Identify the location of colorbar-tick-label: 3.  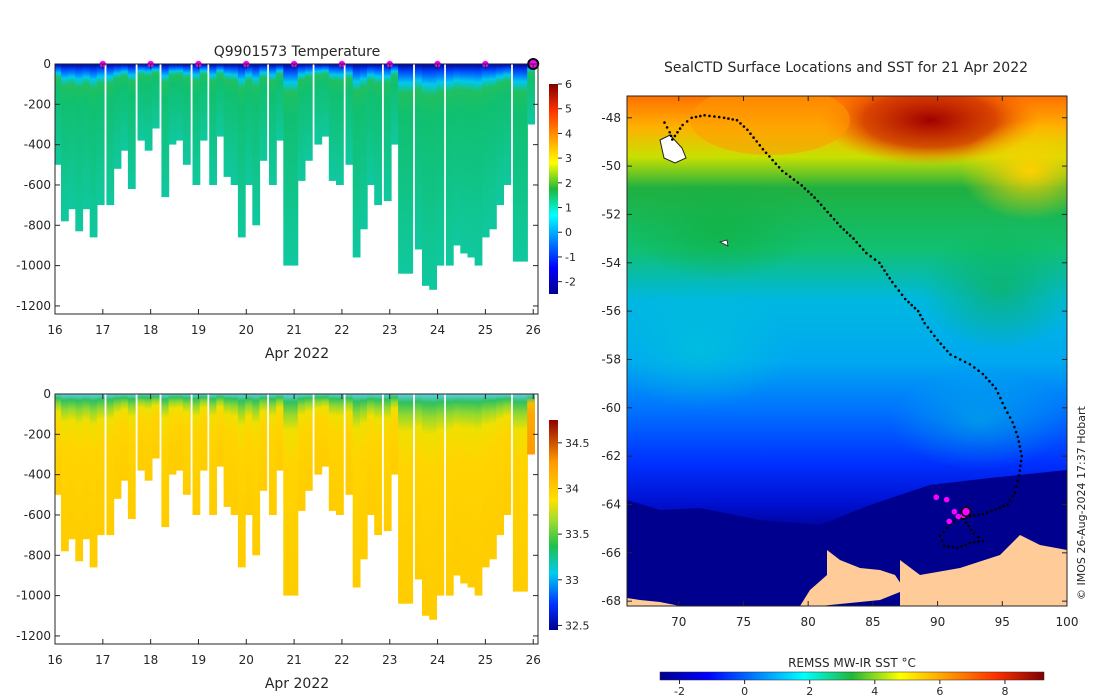
(568, 158).